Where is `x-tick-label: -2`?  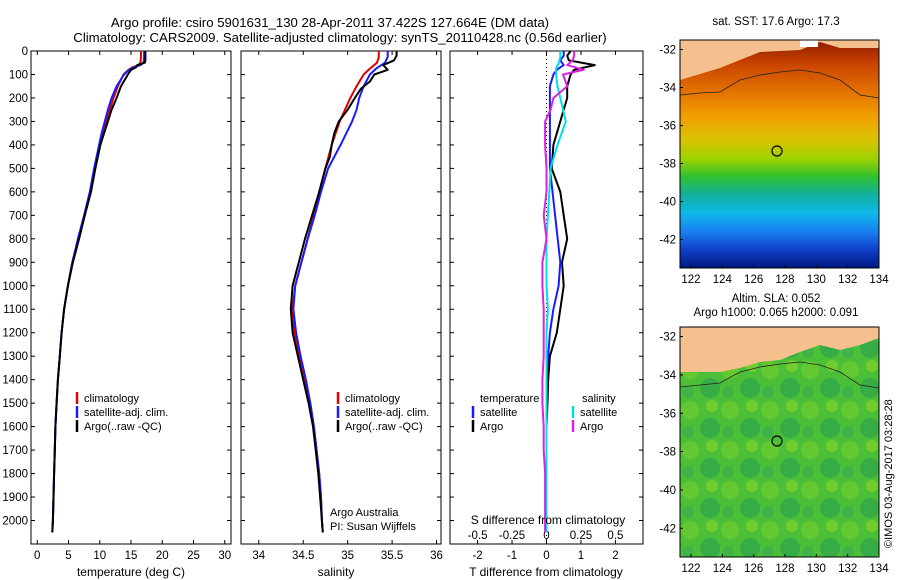
x-tick-label: -2 is located at coordinates (477, 556).